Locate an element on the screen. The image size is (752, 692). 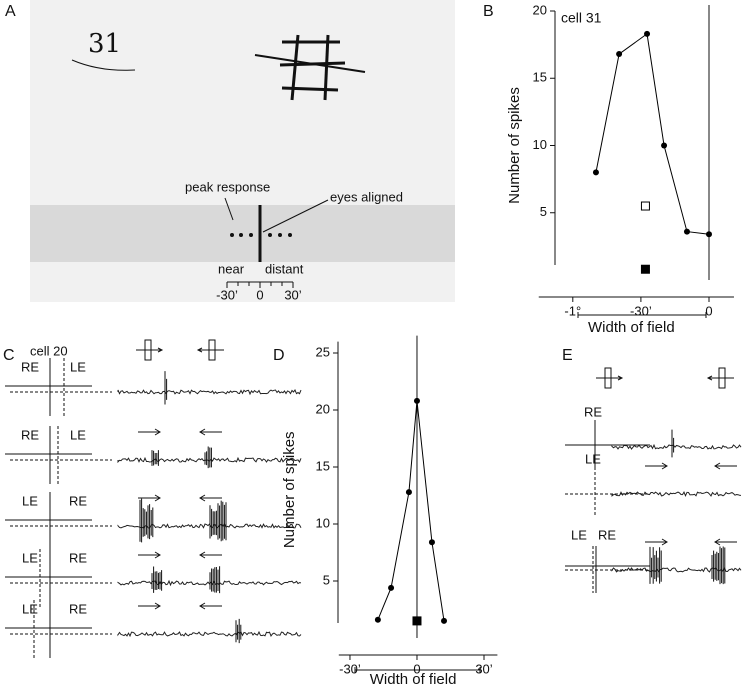
y-tick-label: 10 is located at coordinates (540, 144).